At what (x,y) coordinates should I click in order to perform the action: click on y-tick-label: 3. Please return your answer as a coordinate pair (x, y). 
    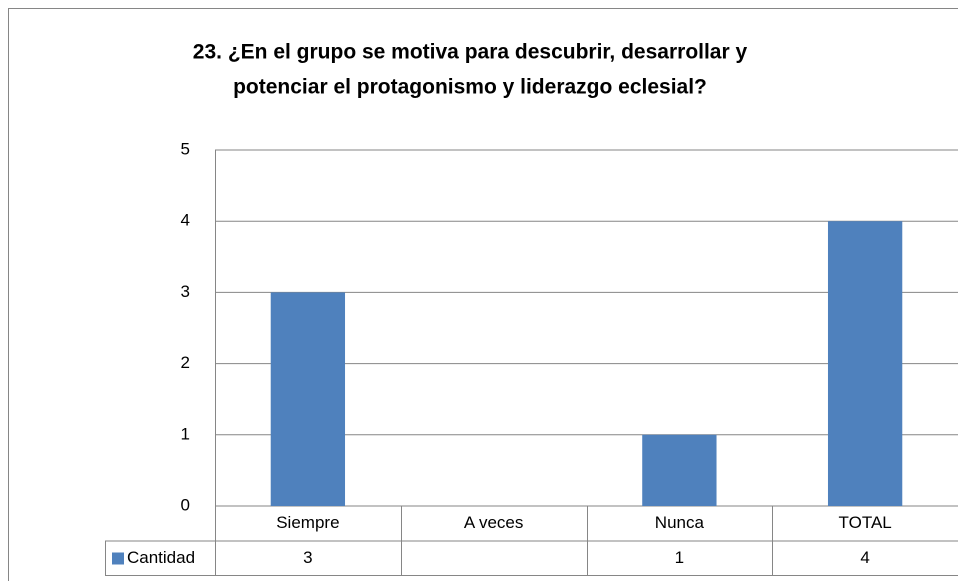
    Looking at the image, I should click on (185, 291).